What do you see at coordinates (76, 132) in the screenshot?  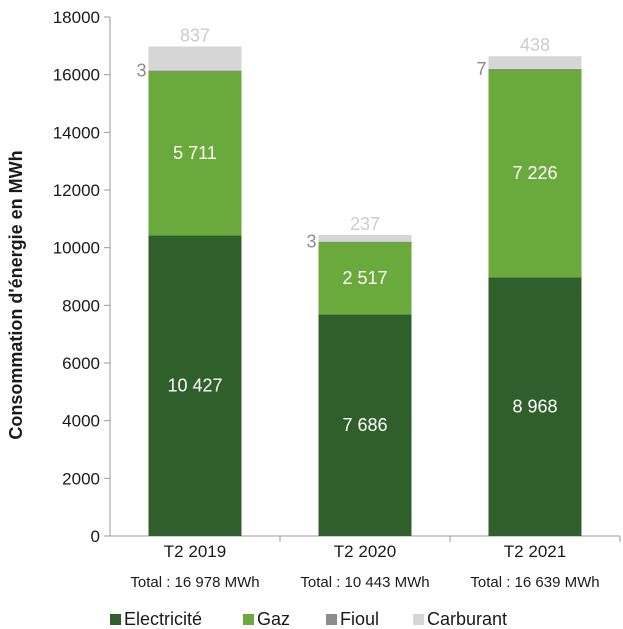 I see `y-tick-label: 14000` at bounding box center [76, 132].